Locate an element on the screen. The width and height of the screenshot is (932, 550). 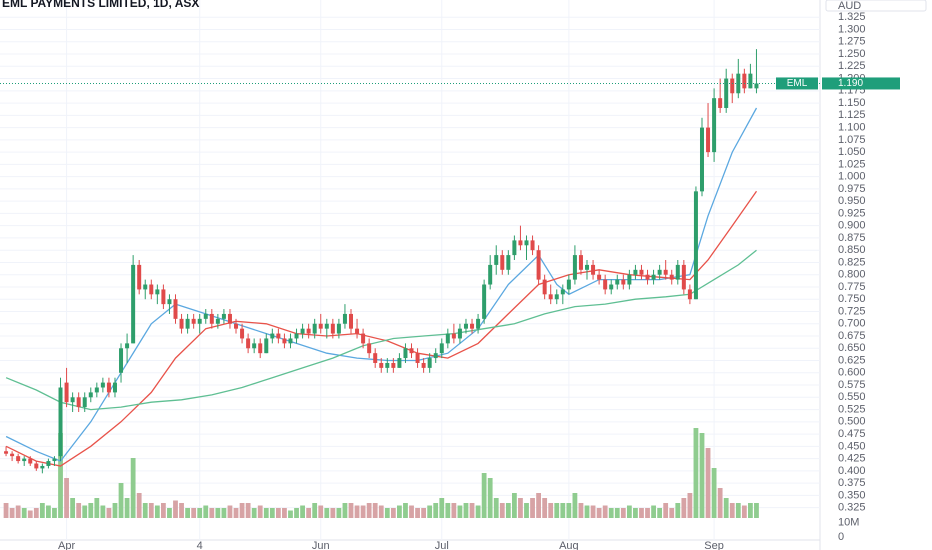
y-tick-label: 0.425 is located at coordinates (852, 459).